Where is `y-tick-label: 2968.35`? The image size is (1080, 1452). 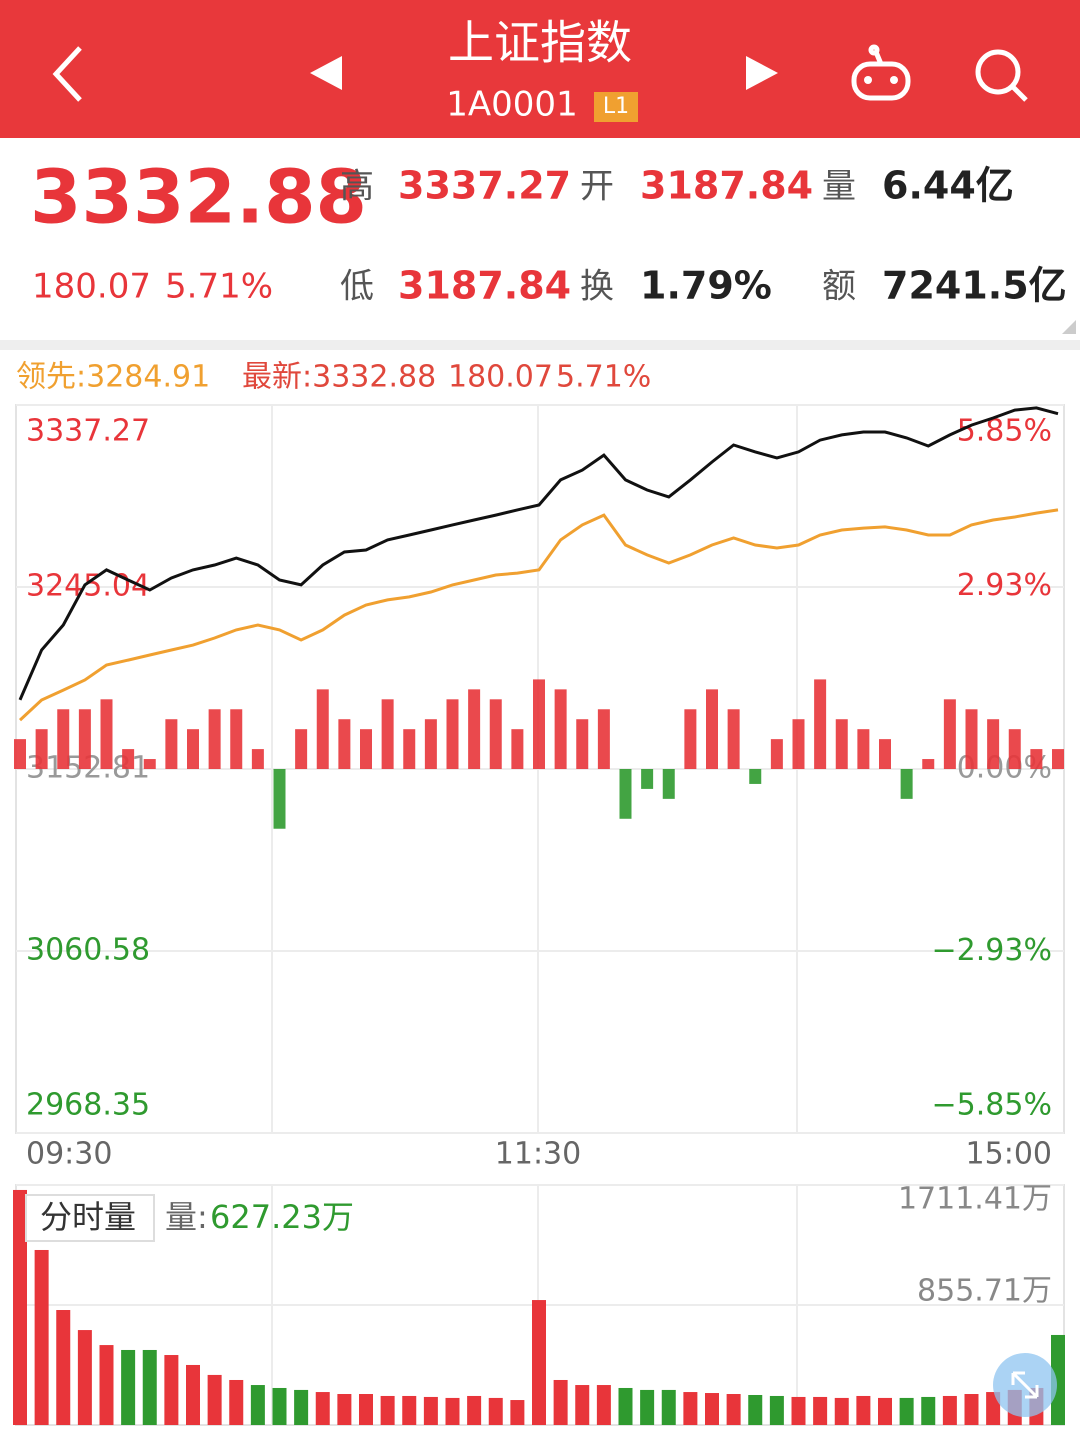 y-tick-label: 2968.35 is located at coordinates (88, 1105).